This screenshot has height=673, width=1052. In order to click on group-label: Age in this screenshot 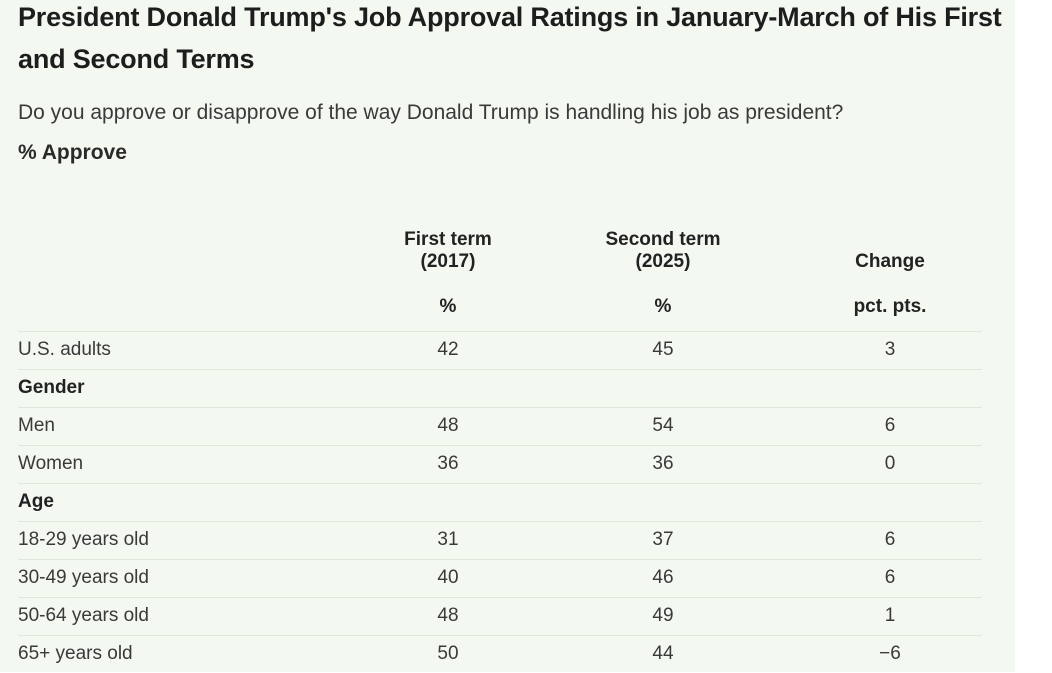, I will do `click(36, 501)`.